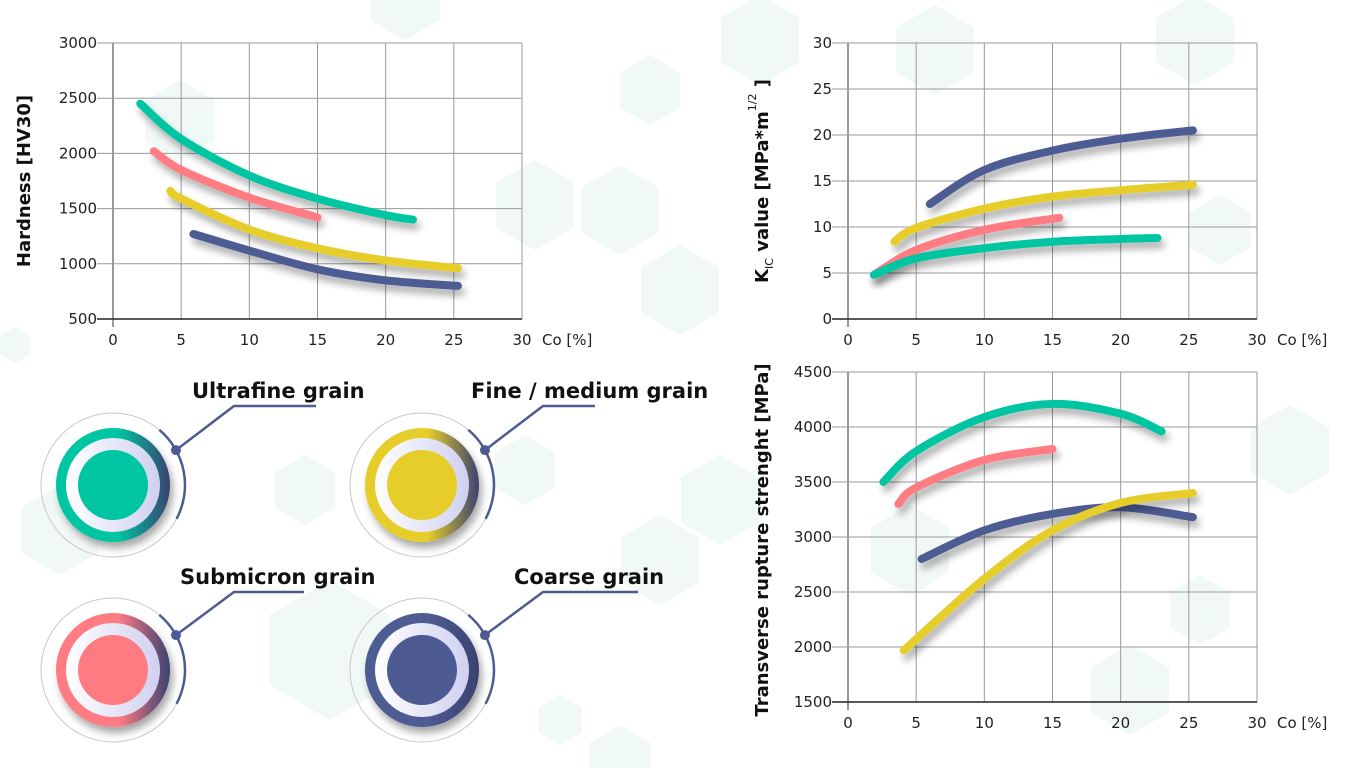 This screenshot has width=1366, height=768. Describe the element at coordinates (82, 319) in the screenshot. I see `y-tick-label: 500` at that location.